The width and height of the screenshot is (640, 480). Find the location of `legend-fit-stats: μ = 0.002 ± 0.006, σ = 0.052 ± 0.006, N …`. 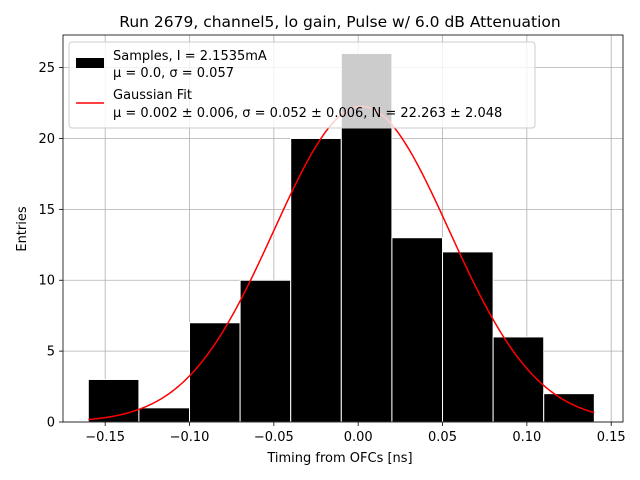

legend-fit-stats: μ = 0.002 ± 0.006, σ = 0.052 ± 0.006, N … is located at coordinates (307, 113).